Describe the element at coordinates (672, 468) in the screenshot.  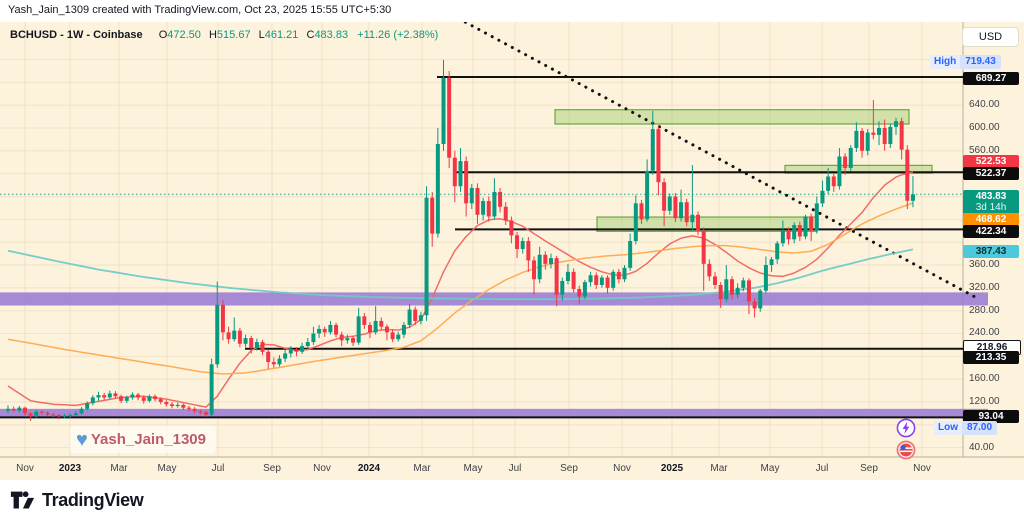
I see `time-tick-2025: 2025` at that location.